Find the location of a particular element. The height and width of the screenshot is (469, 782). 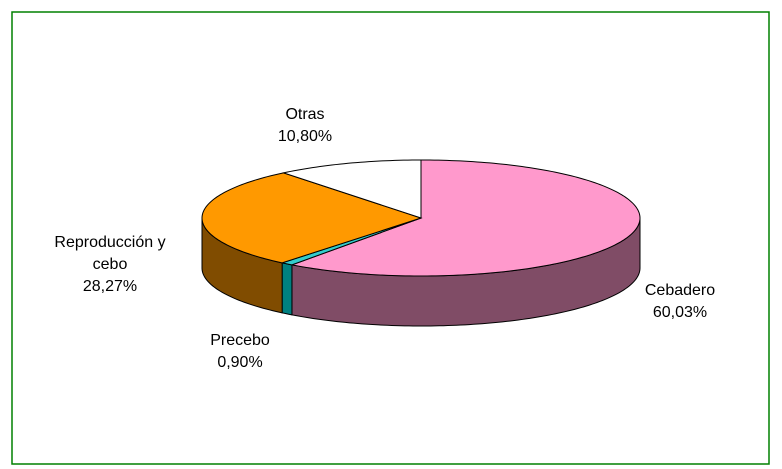

value-label: 0,90% is located at coordinates (240, 362).